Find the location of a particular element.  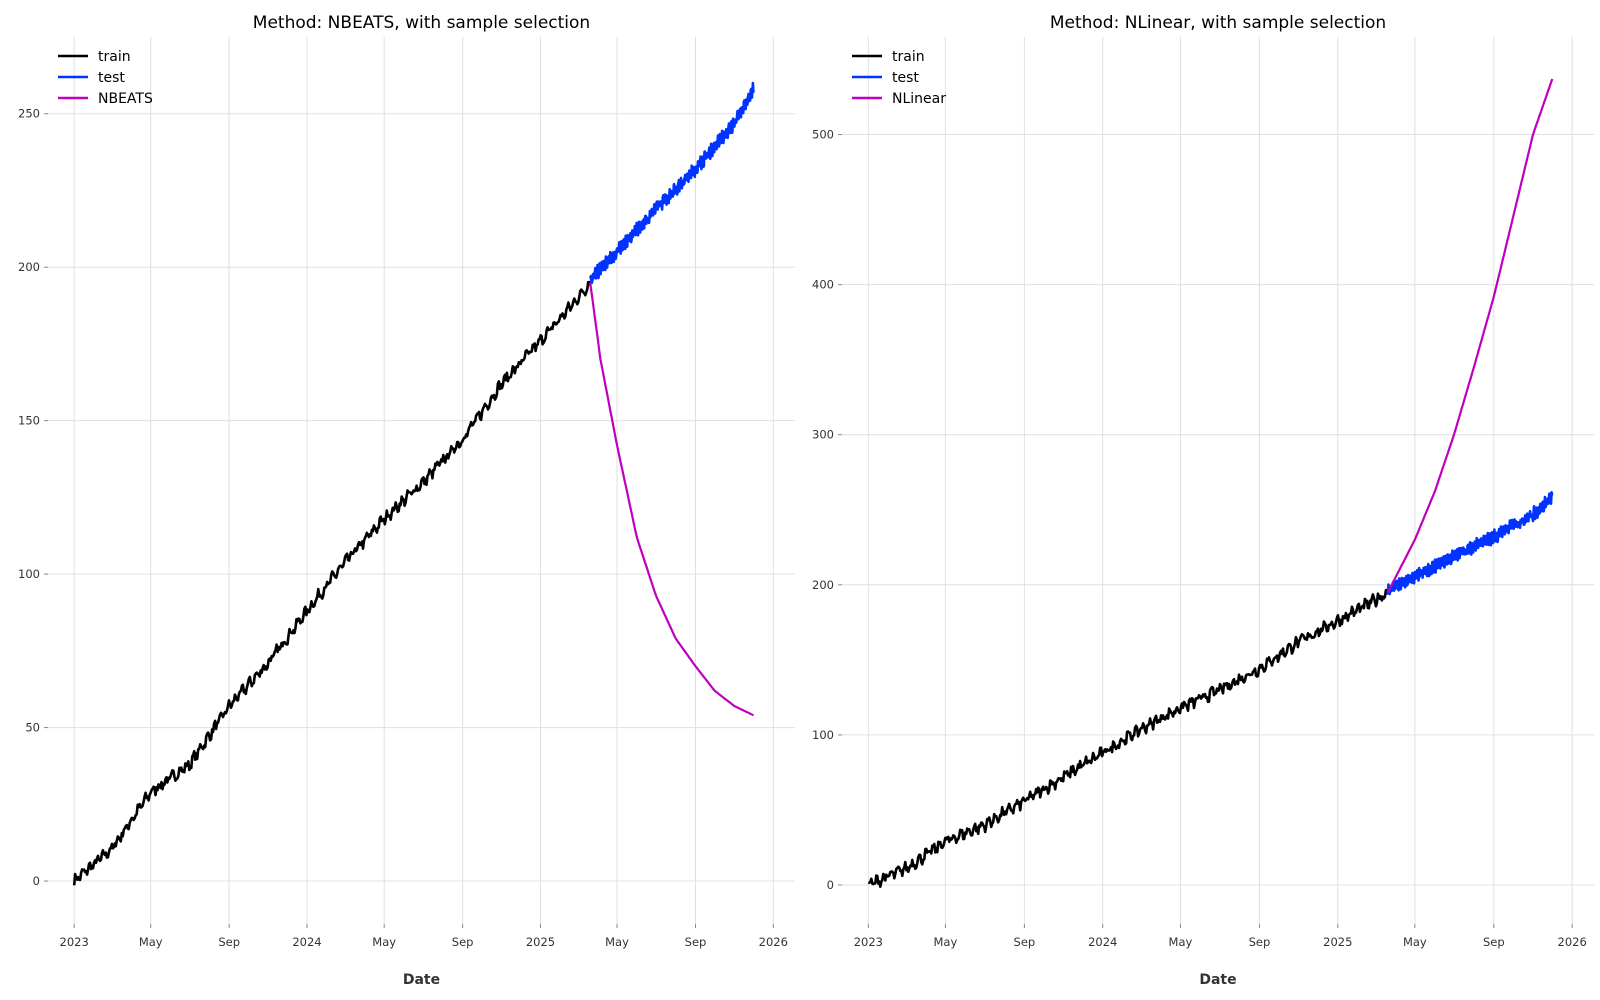

y-tick-label: 250 is located at coordinates (29, 114).